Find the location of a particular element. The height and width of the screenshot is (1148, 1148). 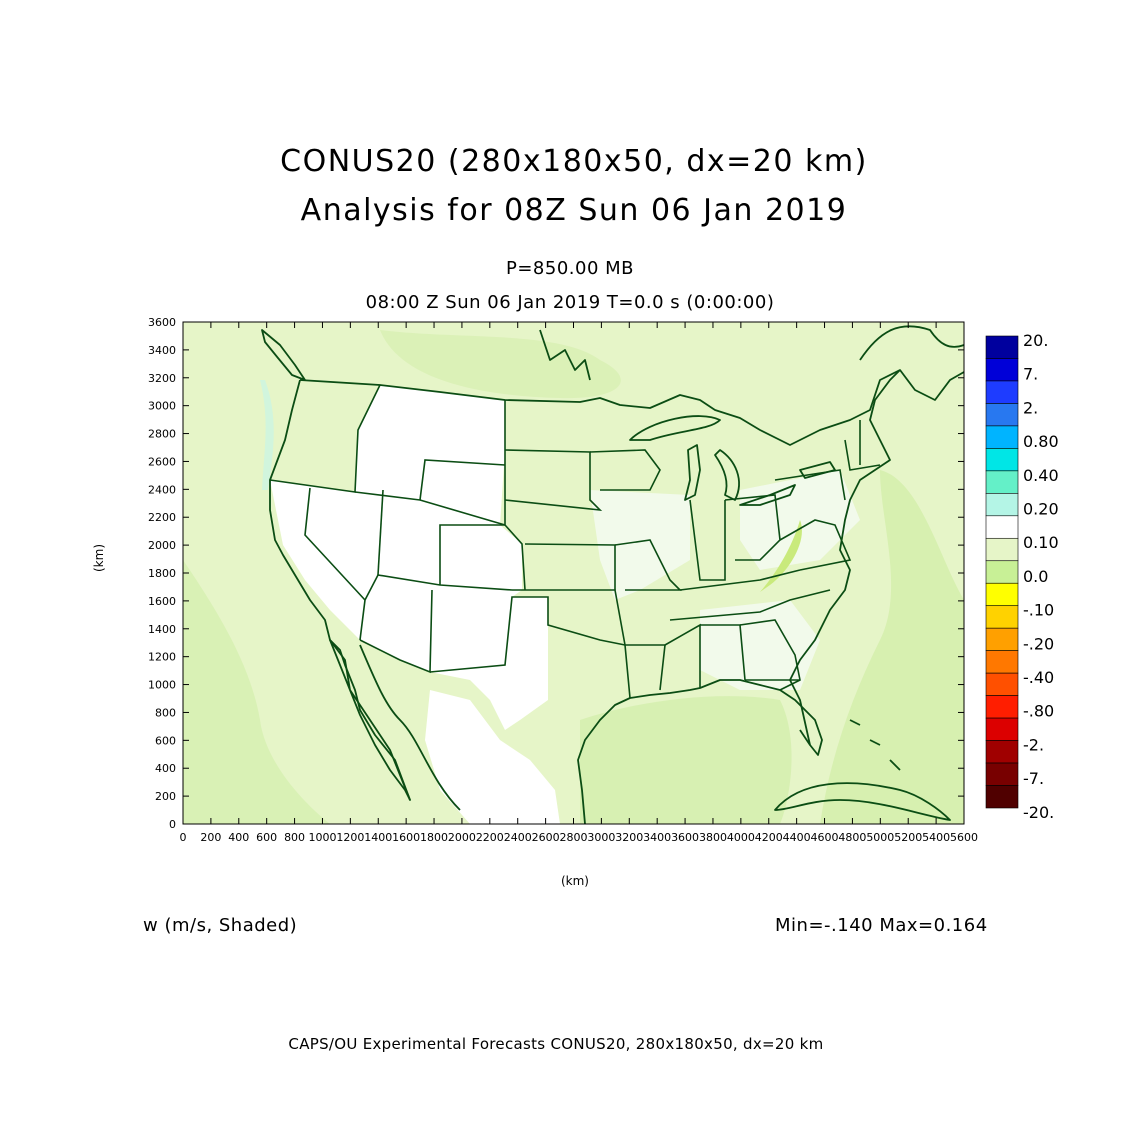

y-tick-label: 2800 is located at coordinates (162, 434).